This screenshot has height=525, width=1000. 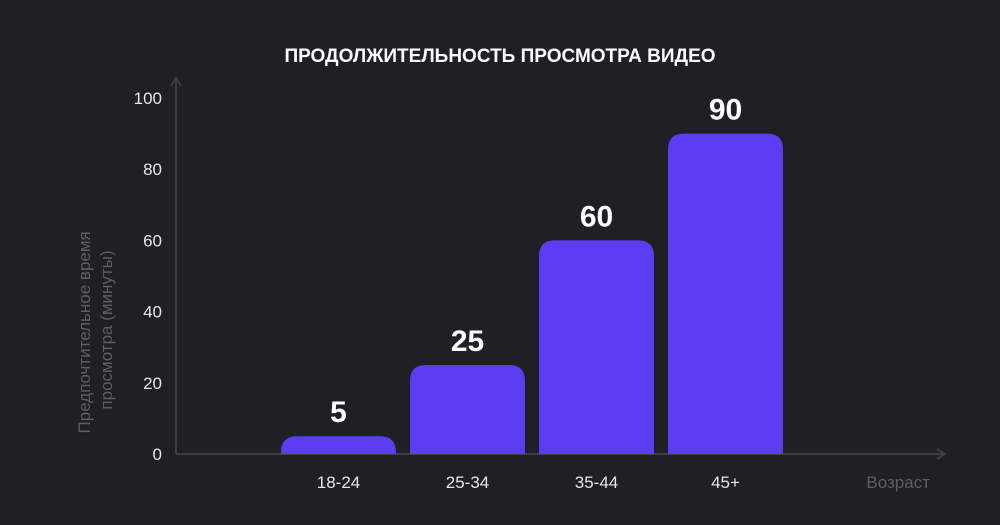 What do you see at coordinates (528, 482) in the screenshot?
I see `x-tick-labels: 18-24 25-34 35-44 45+` at bounding box center [528, 482].